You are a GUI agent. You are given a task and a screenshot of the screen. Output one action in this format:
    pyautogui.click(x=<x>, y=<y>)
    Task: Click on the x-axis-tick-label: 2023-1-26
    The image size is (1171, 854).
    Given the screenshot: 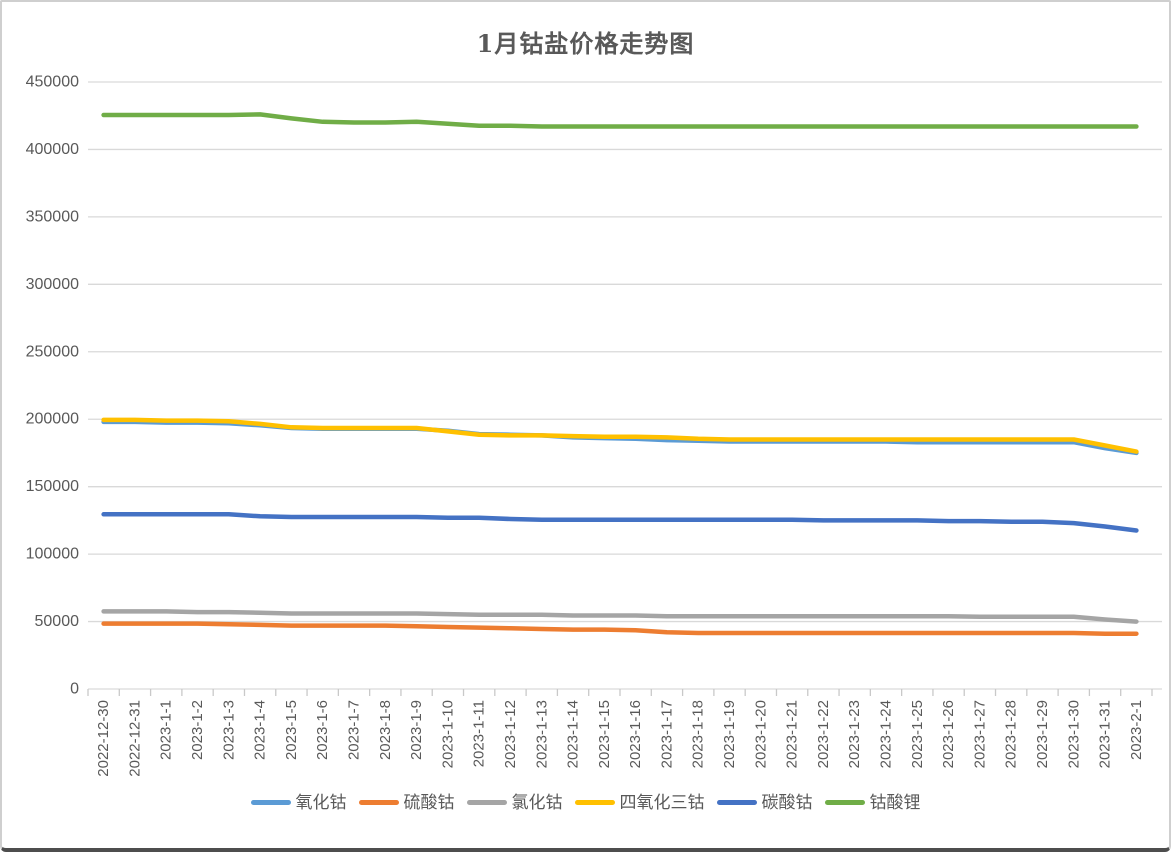 What is the action you would take?
    pyautogui.click(x=948, y=734)
    